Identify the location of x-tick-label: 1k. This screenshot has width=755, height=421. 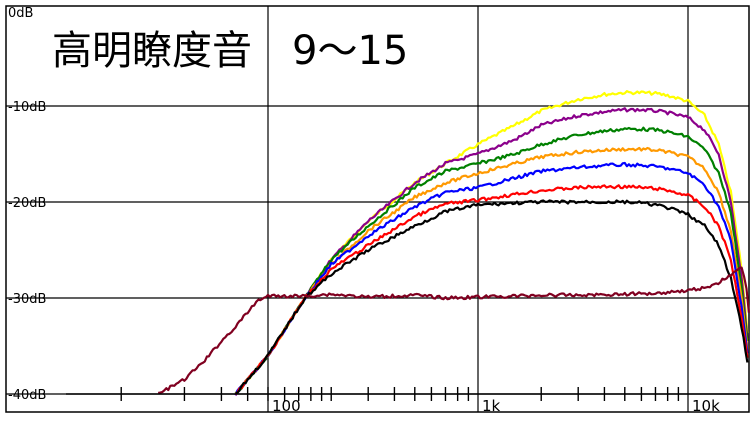
(491, 406).